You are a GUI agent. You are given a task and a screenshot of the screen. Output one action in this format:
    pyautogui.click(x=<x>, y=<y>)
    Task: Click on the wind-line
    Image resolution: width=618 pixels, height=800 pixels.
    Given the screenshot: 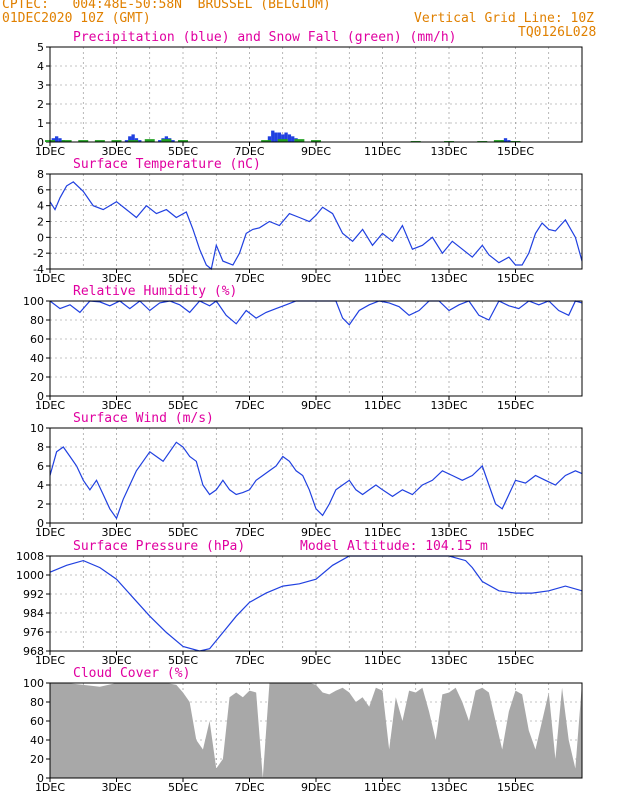 What is the action you would take?
    pyautogui.click(x=316, y=480)
    